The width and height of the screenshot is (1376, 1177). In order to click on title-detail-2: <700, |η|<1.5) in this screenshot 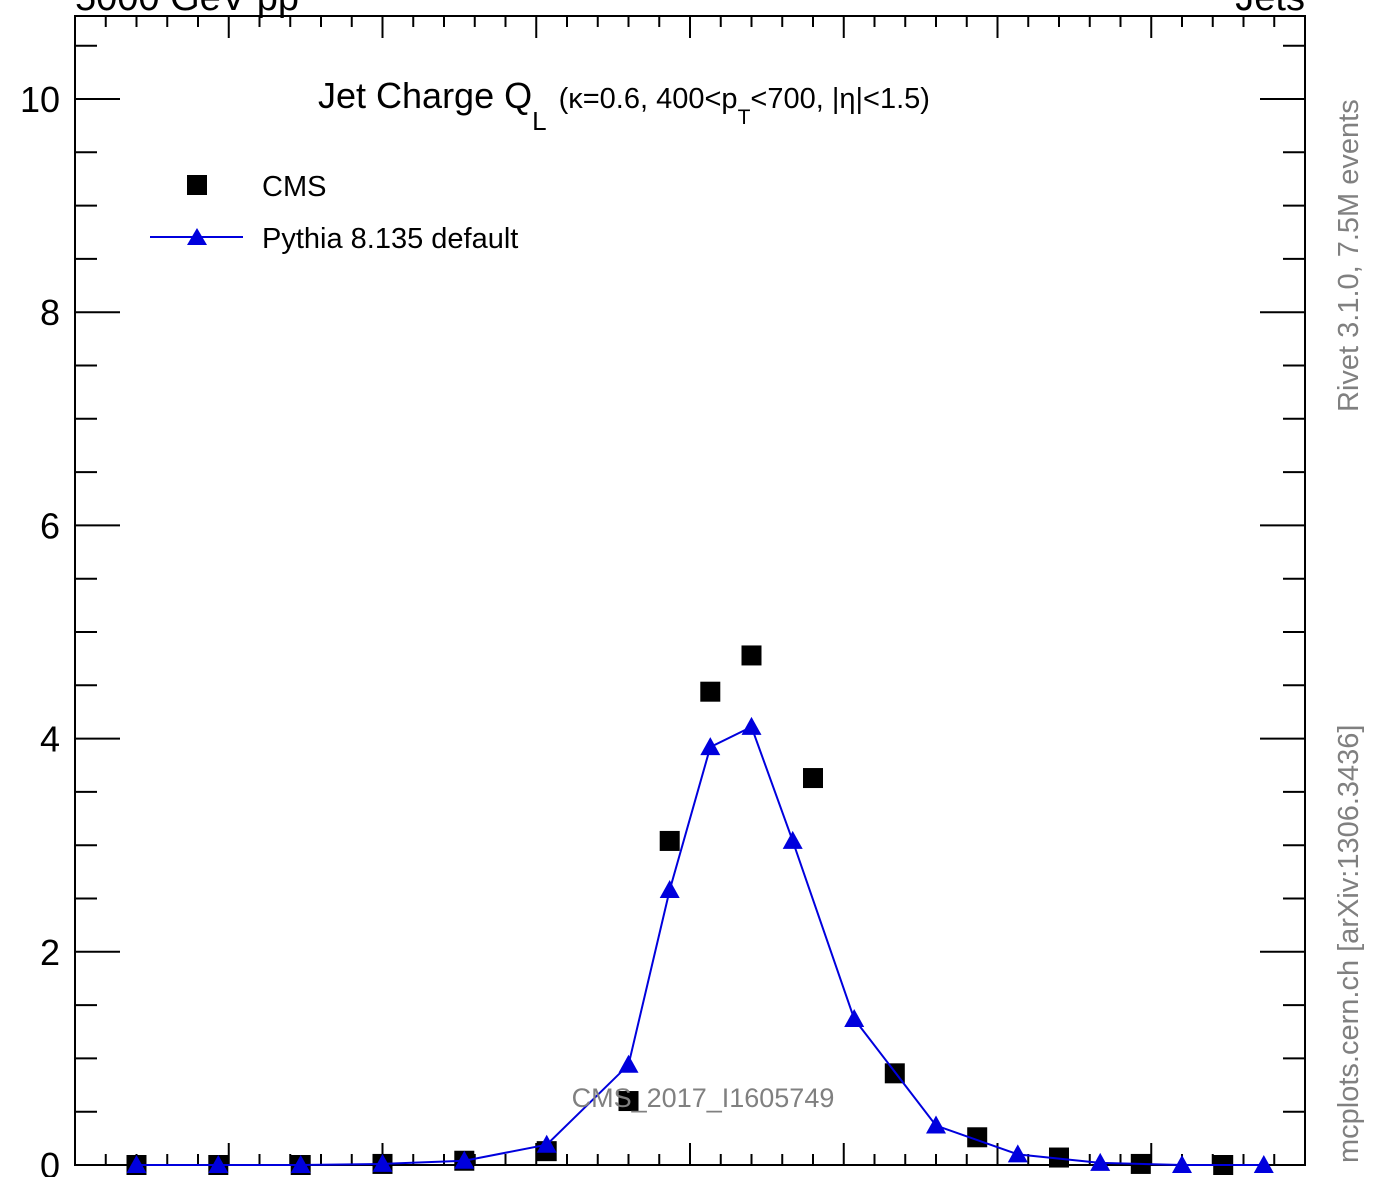, I will do `click(840, 99)`.